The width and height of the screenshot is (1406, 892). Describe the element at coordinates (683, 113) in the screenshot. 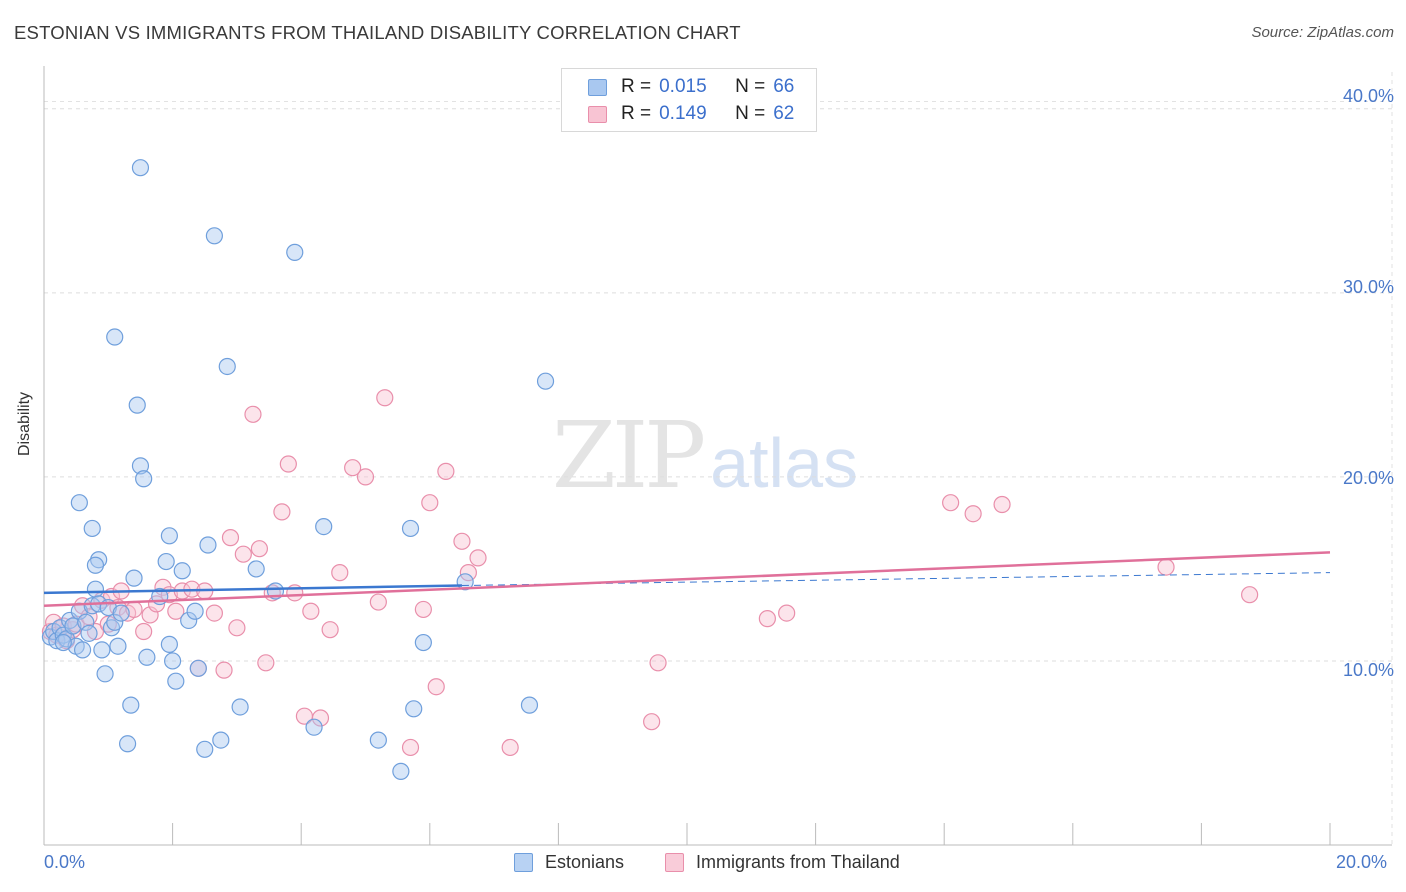

I see `legend-r-value: 0.149` at that location.